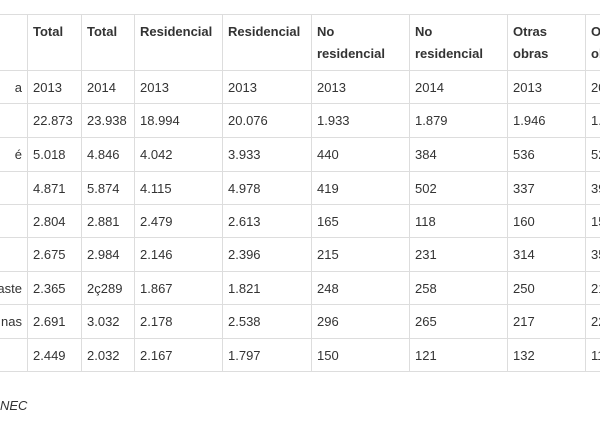 This screenshot has width=600, height=423. I want to click on cell-text: 2.178, so click(156, 321).